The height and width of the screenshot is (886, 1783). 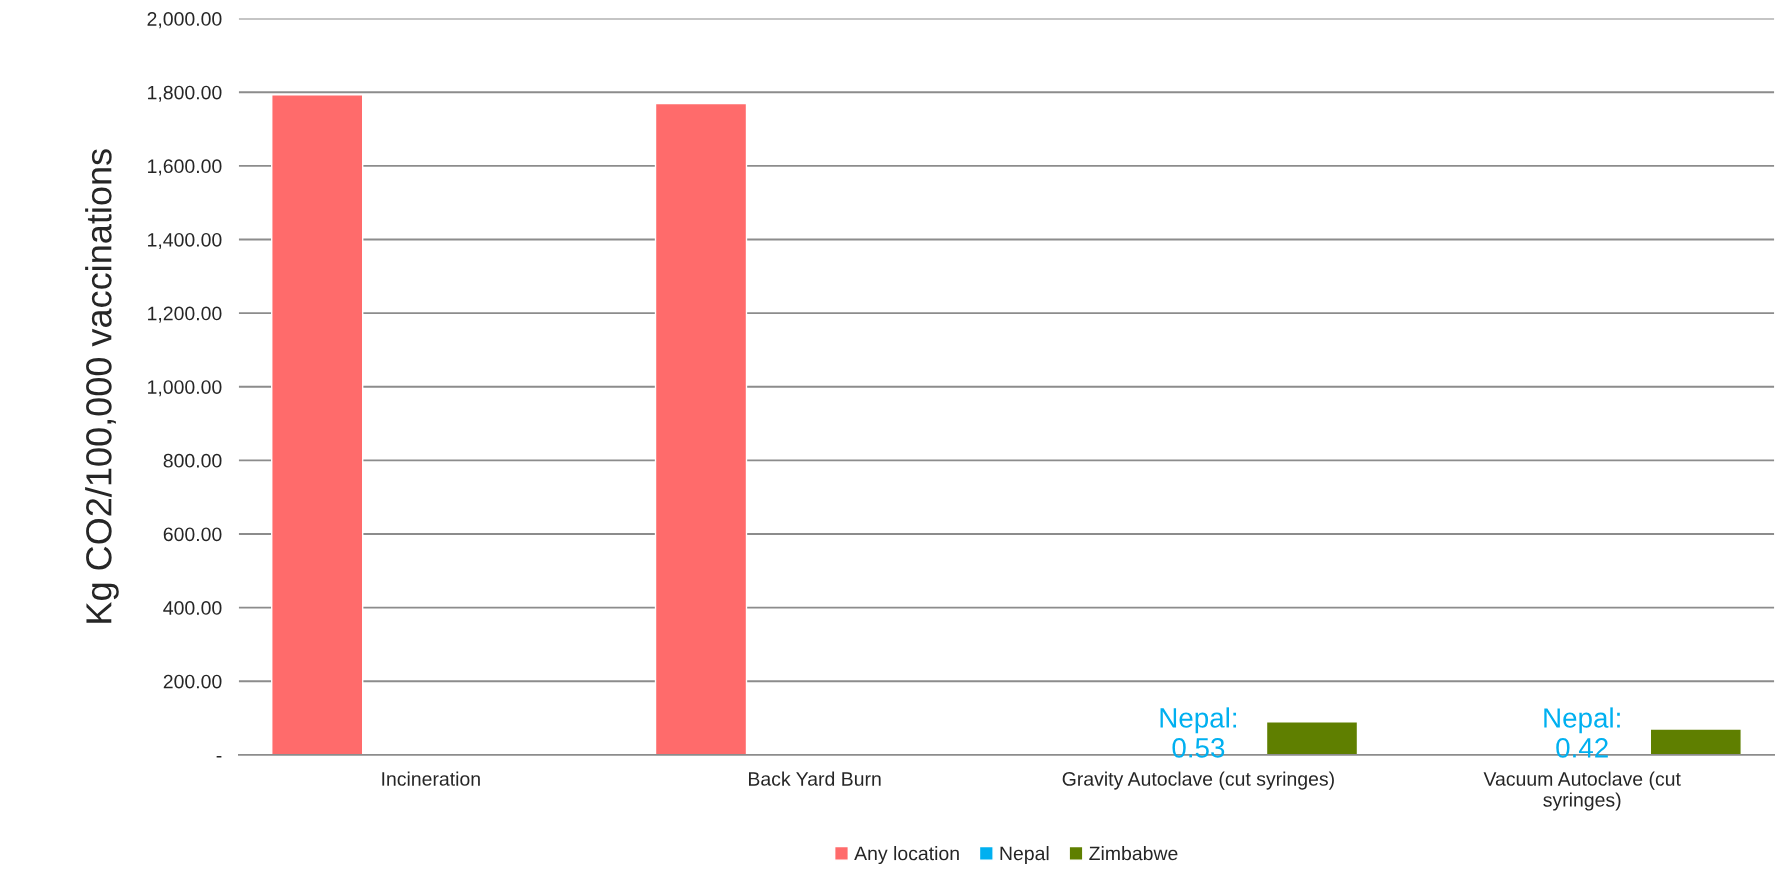 What do you see at coordinates (192, 460) in the screenshot?
I see `y-tick-label: 800.00` at bounding box center [192, 460].